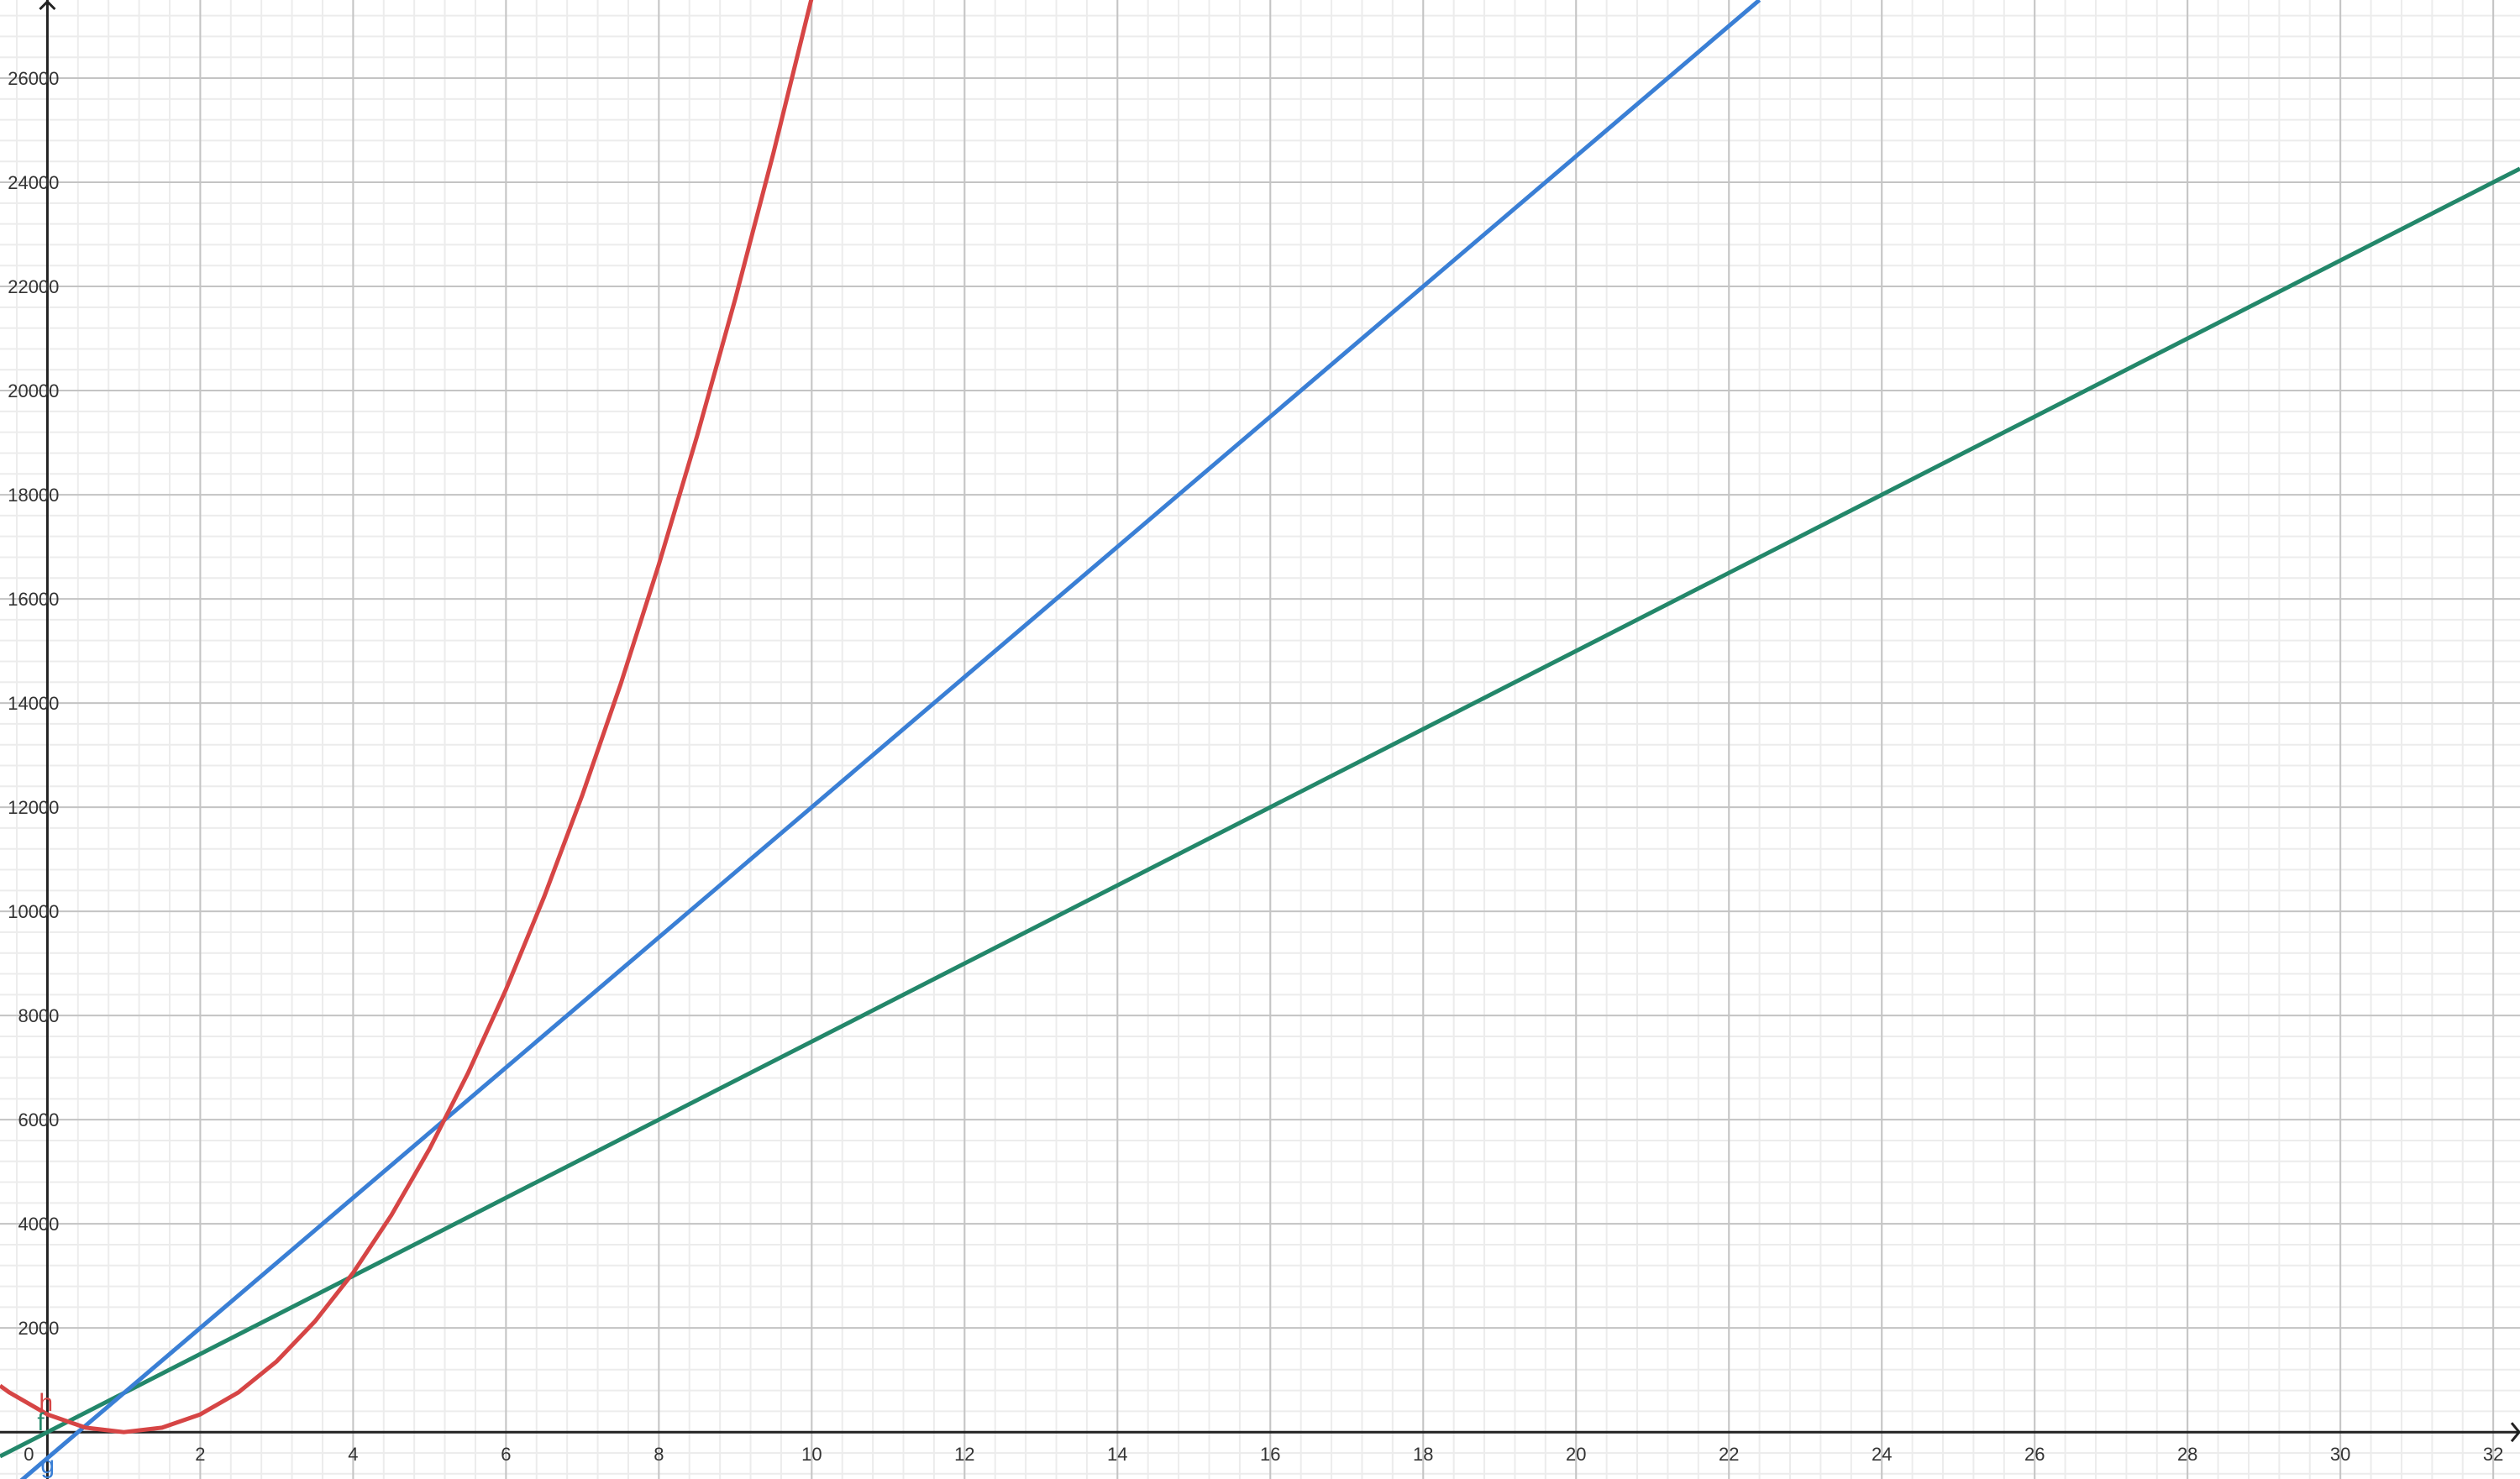 This screenshot has height=1479, width=2520. What do you see at coordinates (1117, 1455) in the screenshot?
I see `x-tick-label: 14` at bounding box center [1117, 1455].